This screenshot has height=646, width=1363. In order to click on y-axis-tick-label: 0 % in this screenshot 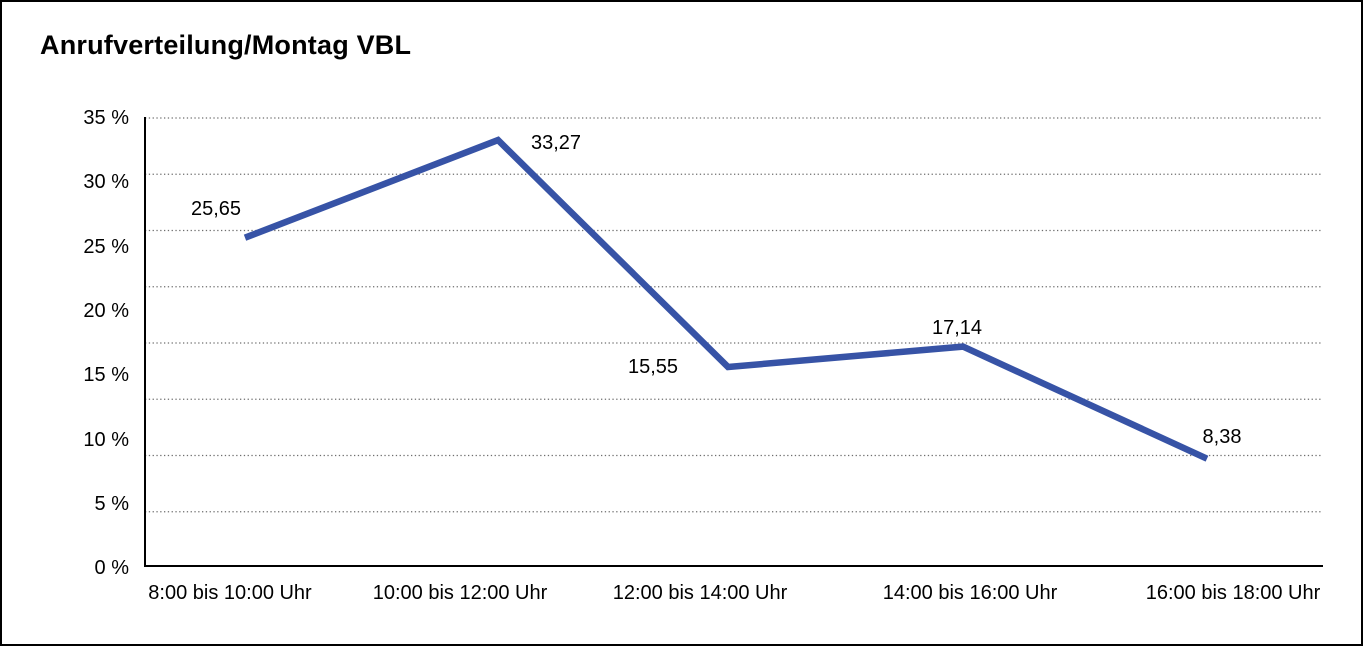, I will do `click(111, 568)`.